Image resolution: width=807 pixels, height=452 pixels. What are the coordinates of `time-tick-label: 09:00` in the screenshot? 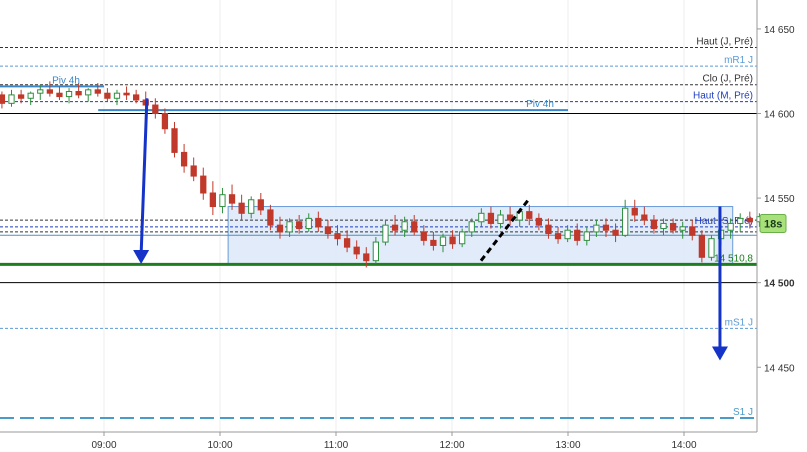 It's located at (103, 445).